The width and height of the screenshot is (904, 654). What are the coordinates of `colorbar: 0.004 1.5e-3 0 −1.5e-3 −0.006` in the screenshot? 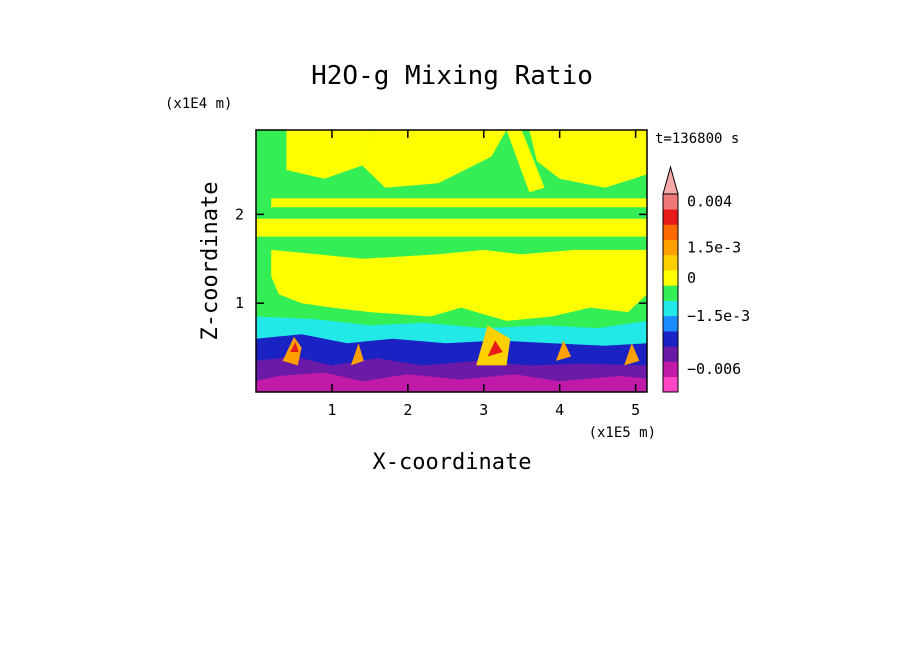 It's located at (706, 279).